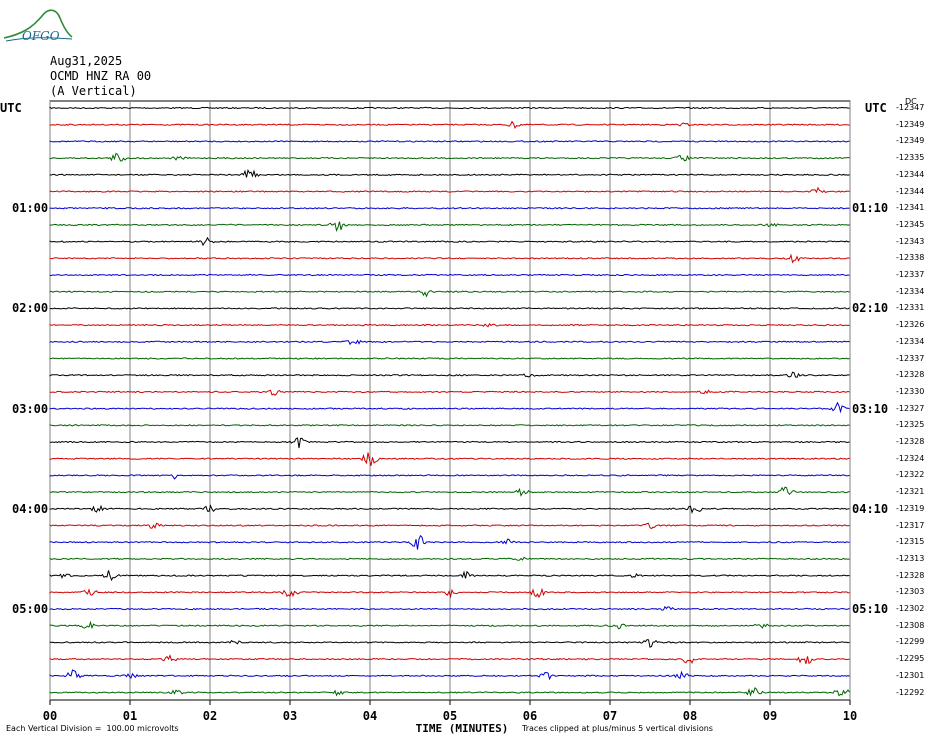  What do you see at coordinates (910, 558) in the screenshot?
I see `dc-offset-label: -12313` at bounding box center [910, 558].